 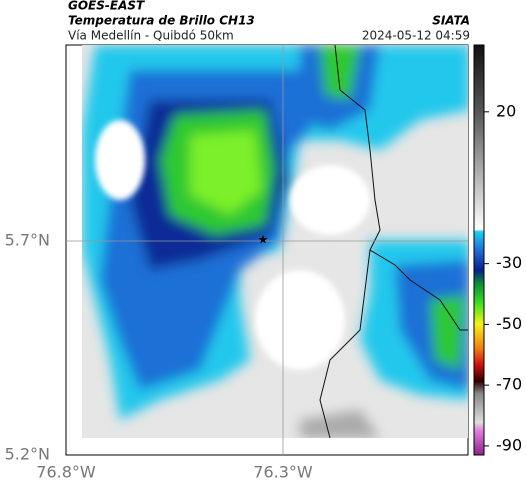 I want to click on subtitle: Vía Medellín - Quibdó 50km, so click(x=151, y=36).